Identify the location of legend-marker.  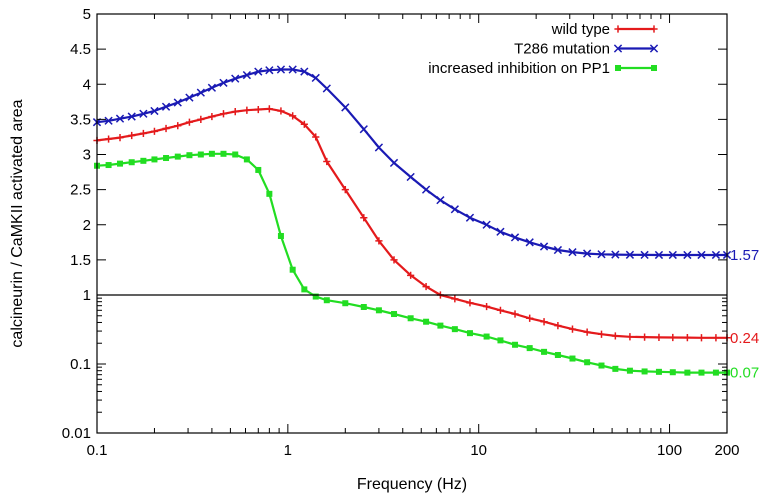
(618, 68).